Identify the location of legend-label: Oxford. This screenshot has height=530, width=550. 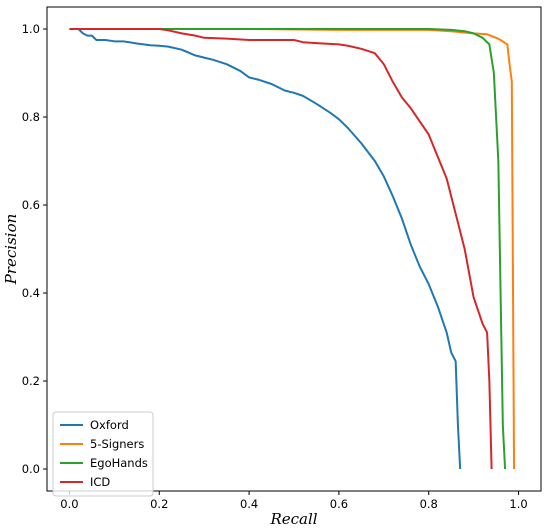
(109, 425).